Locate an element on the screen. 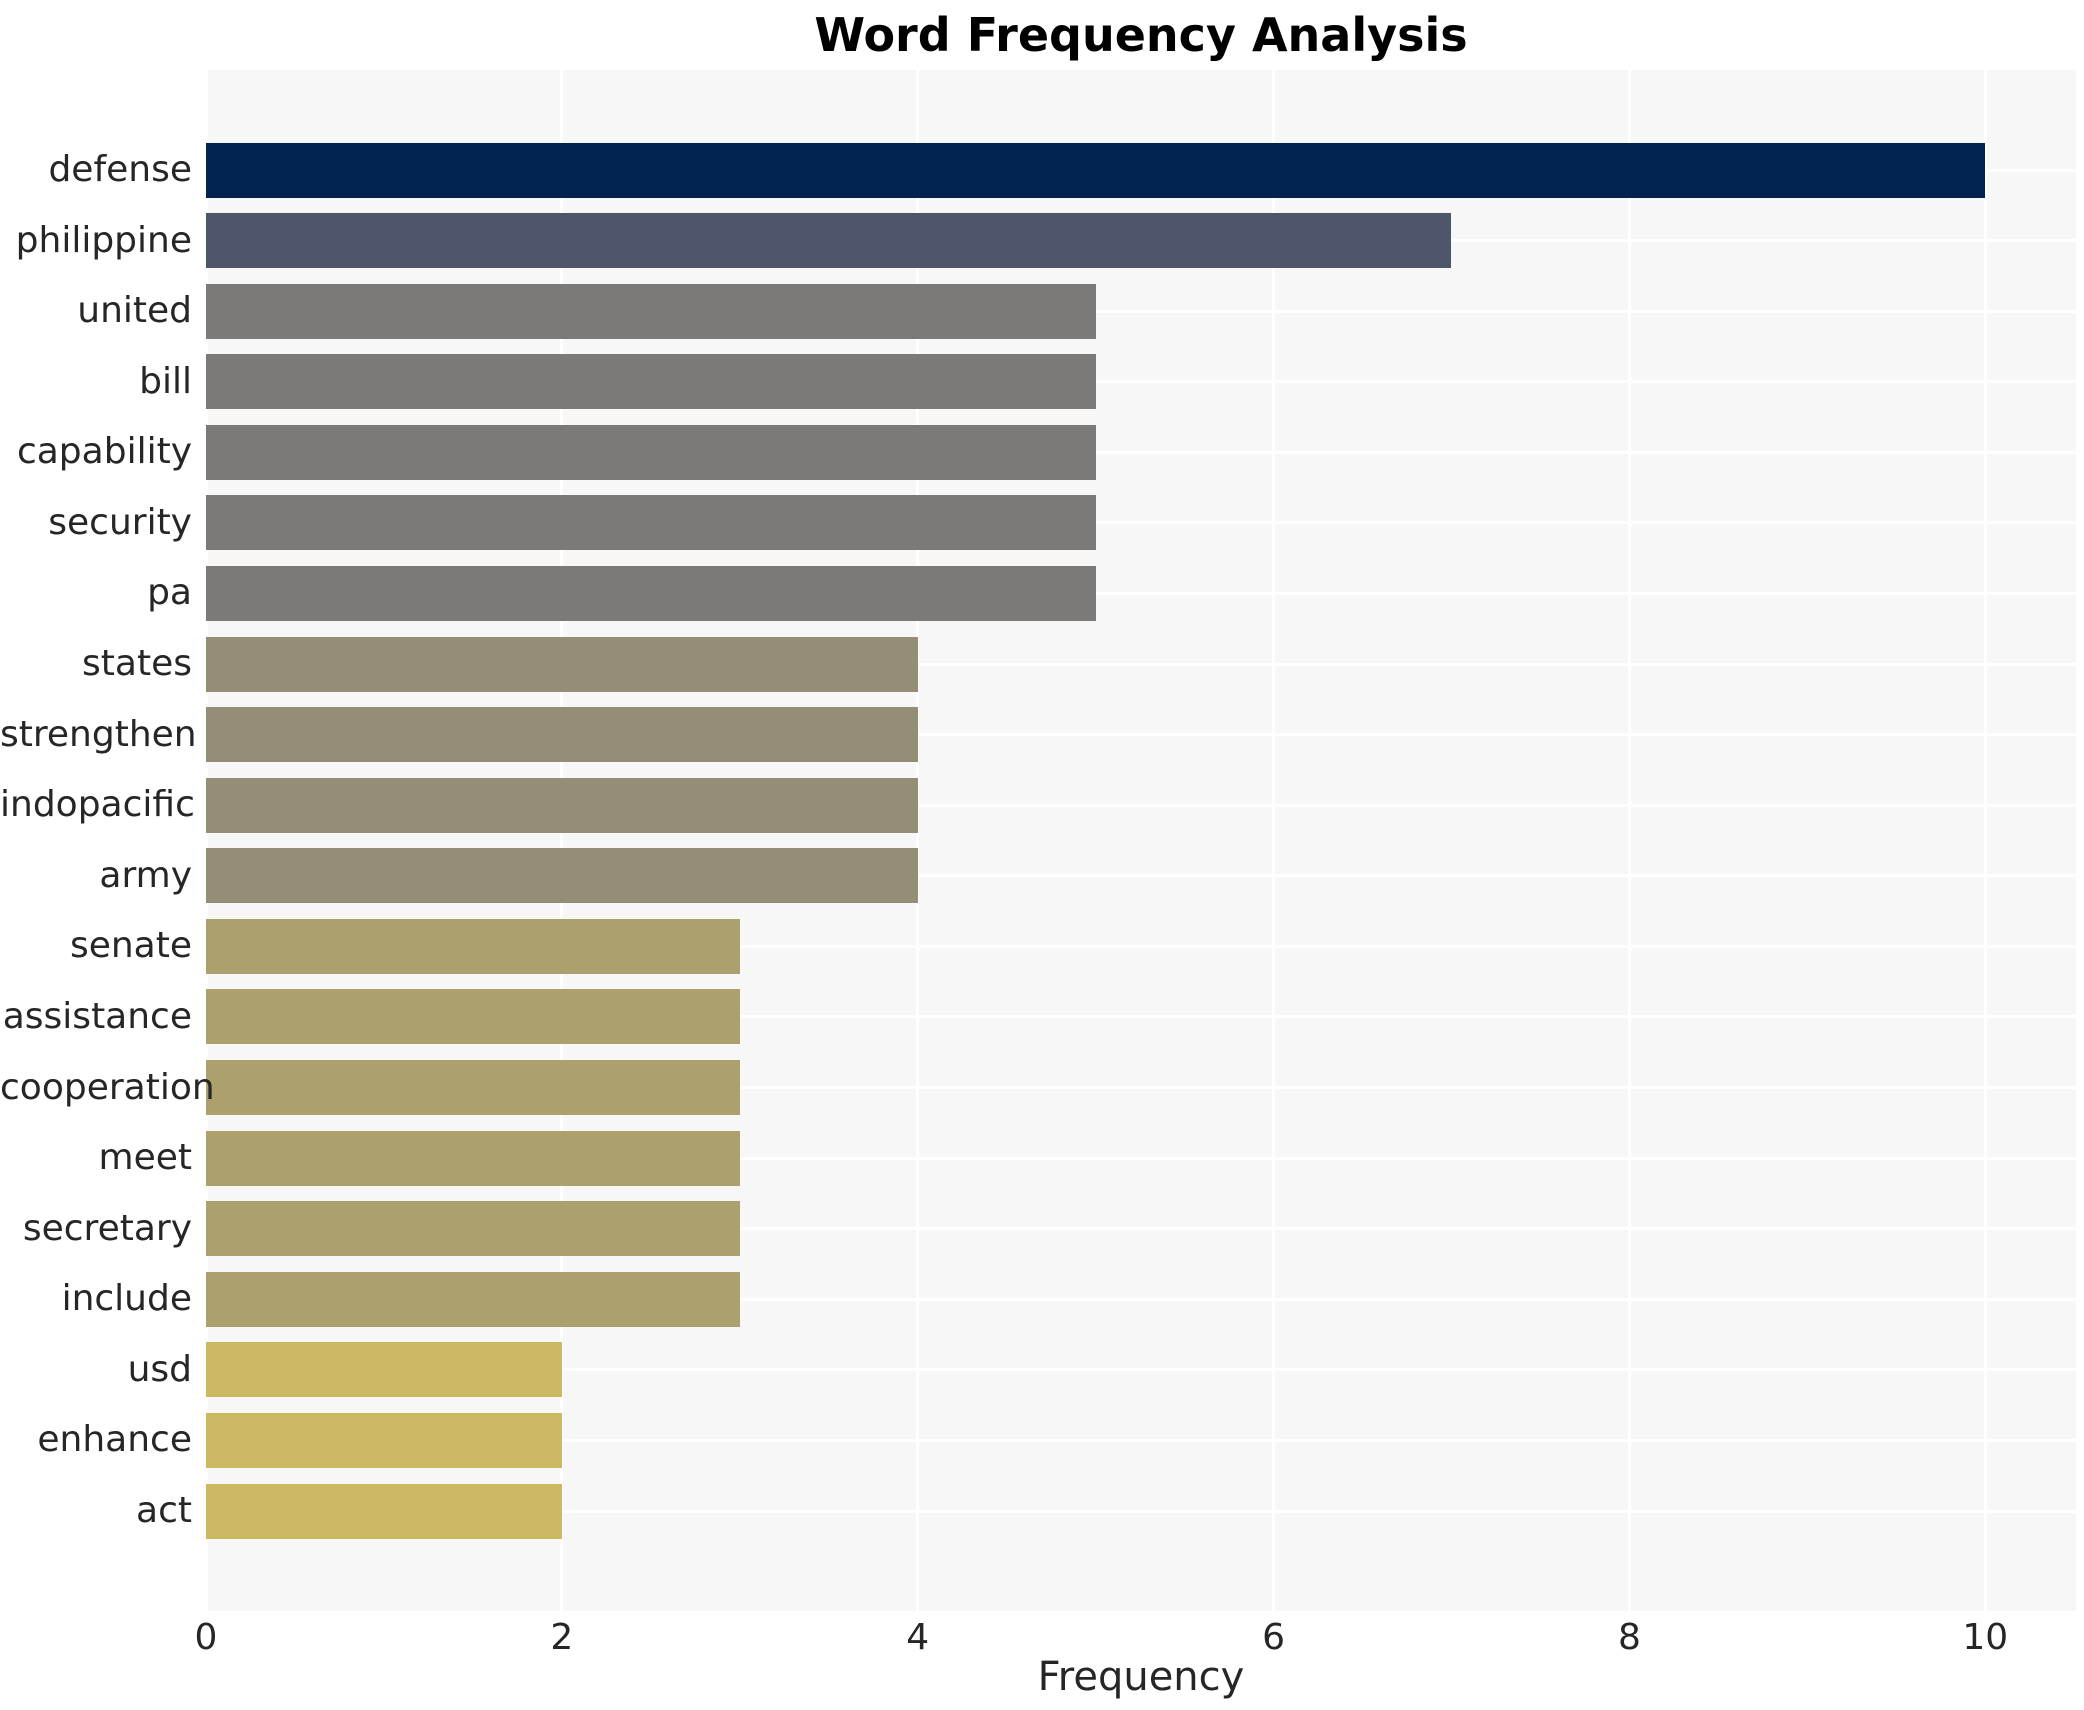 The width and height of the screenshot is (2084, 1710). y-axis-label: strengthen is located at coordinates (98, 734).